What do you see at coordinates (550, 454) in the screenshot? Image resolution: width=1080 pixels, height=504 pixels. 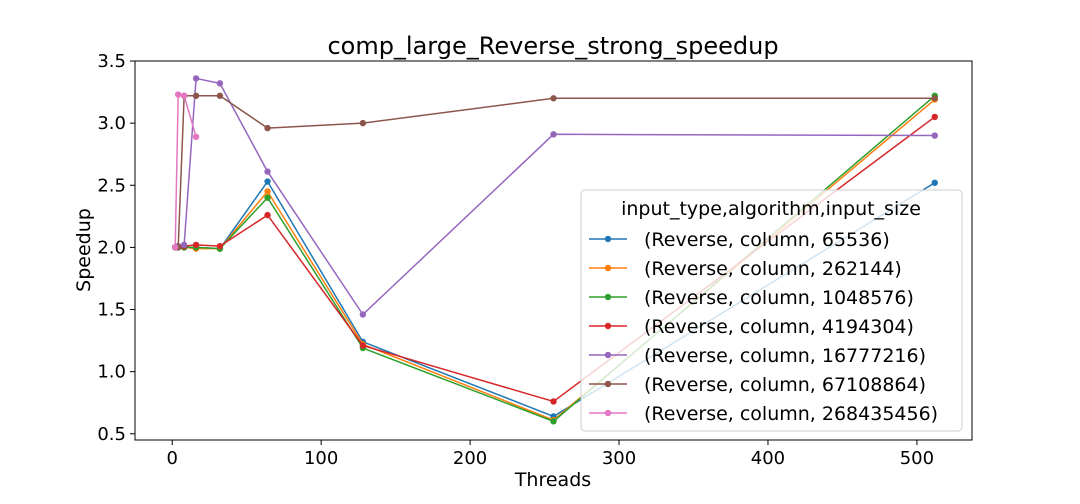 I see `x-axis: 0 100 200 300 400 500` at bounding box center [550, 454].